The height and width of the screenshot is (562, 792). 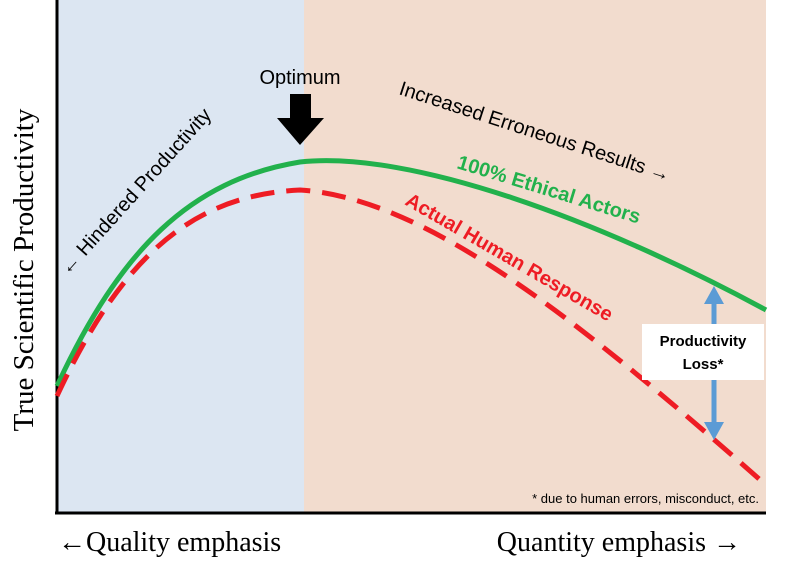 What do you see at coordinates (703, 341) in the screenshot?
I see `productivity-loss-line1: Productivity` at bounding box center [703, 341].